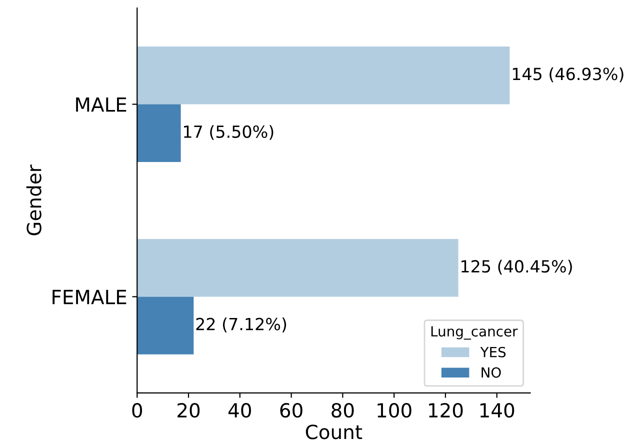 The height and width of the screenshot is (447, 629). I want to click on x-tick-label: 40, so click(239, 410).